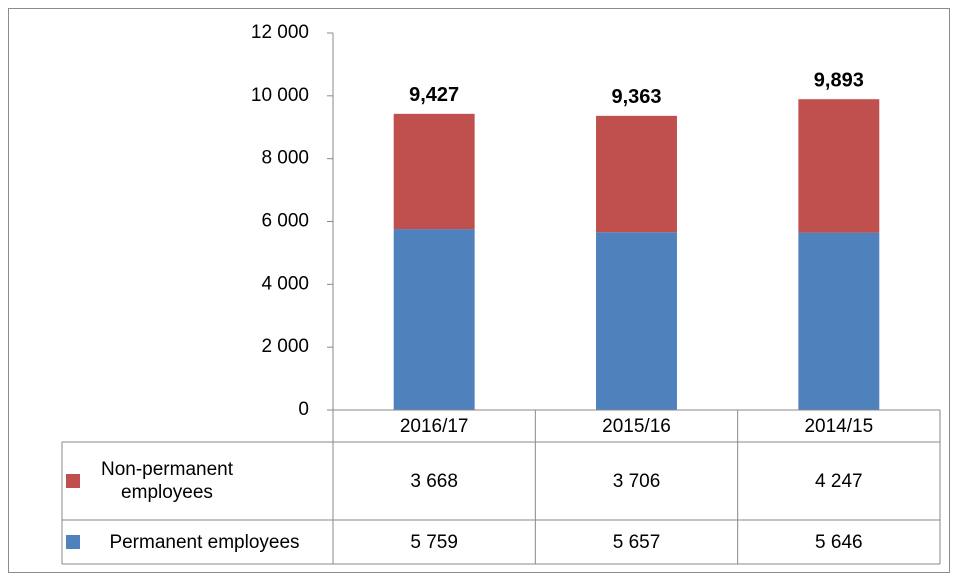 The image size is (956, 574). I want to click on y-tick-label: 12 000, so click(280, 32).